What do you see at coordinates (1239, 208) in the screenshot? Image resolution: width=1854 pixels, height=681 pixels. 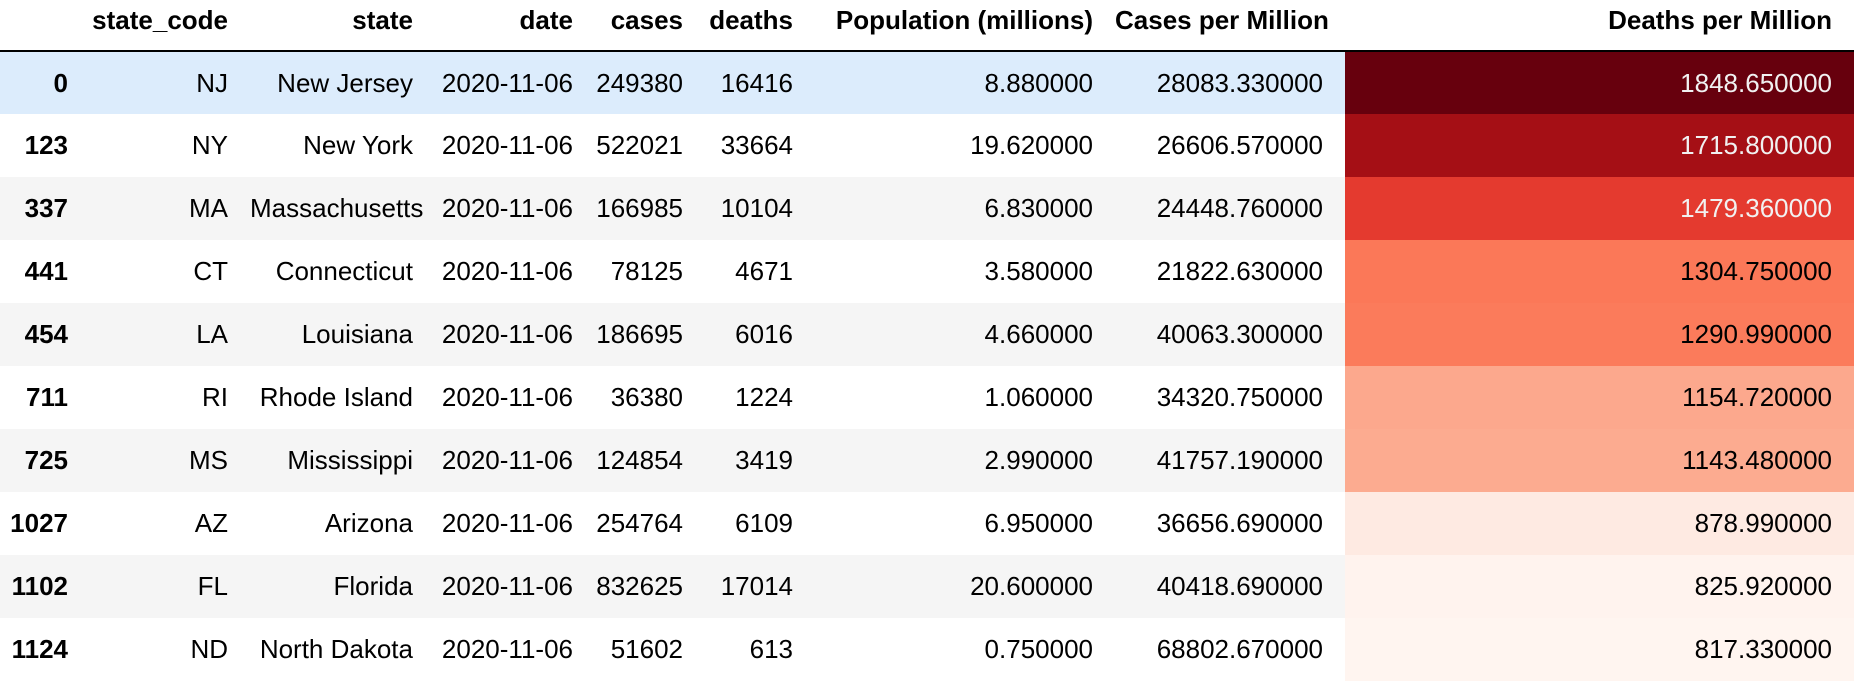 I see `cell-cases-per-million: 24448.760000` at bounding box center [1239, 208].